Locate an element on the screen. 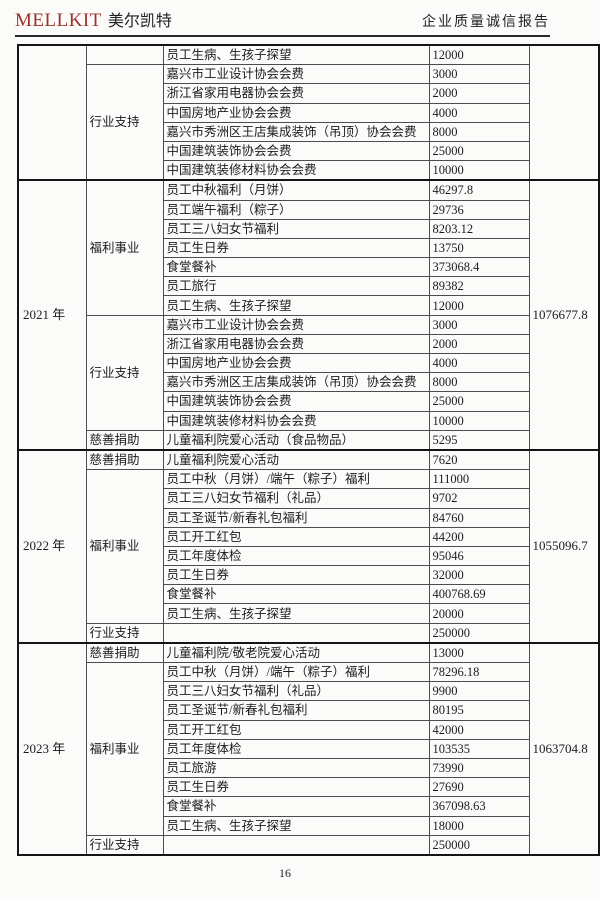  table-row: 员工三八妇女节福利（礼品） 9702 is located at coordinates (308, 498).